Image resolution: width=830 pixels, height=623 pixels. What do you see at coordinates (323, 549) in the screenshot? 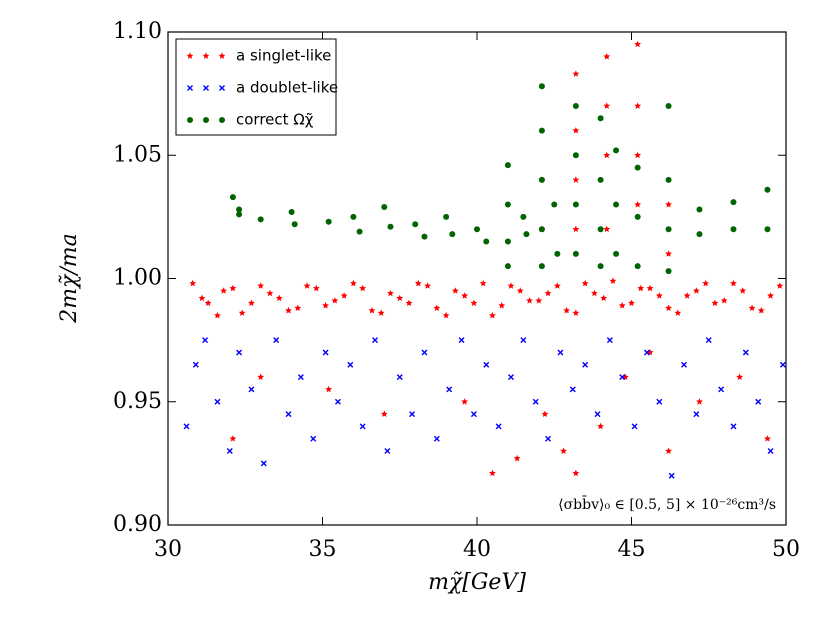
I see `x-tick-label: 35` at bounding box center [323, 549].